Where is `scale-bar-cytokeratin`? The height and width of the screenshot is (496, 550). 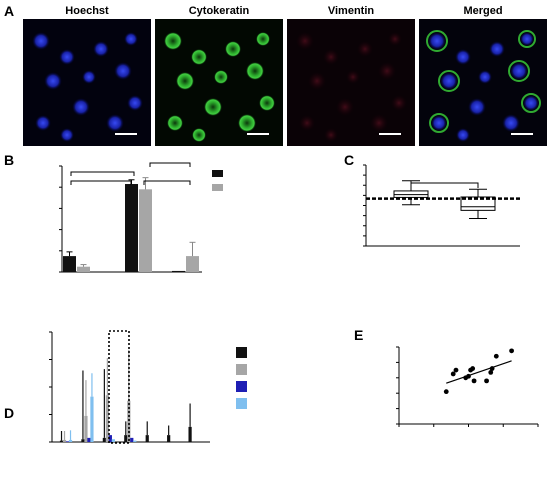 scale-bar-cytokeratin is located at coordinates (258, 134).